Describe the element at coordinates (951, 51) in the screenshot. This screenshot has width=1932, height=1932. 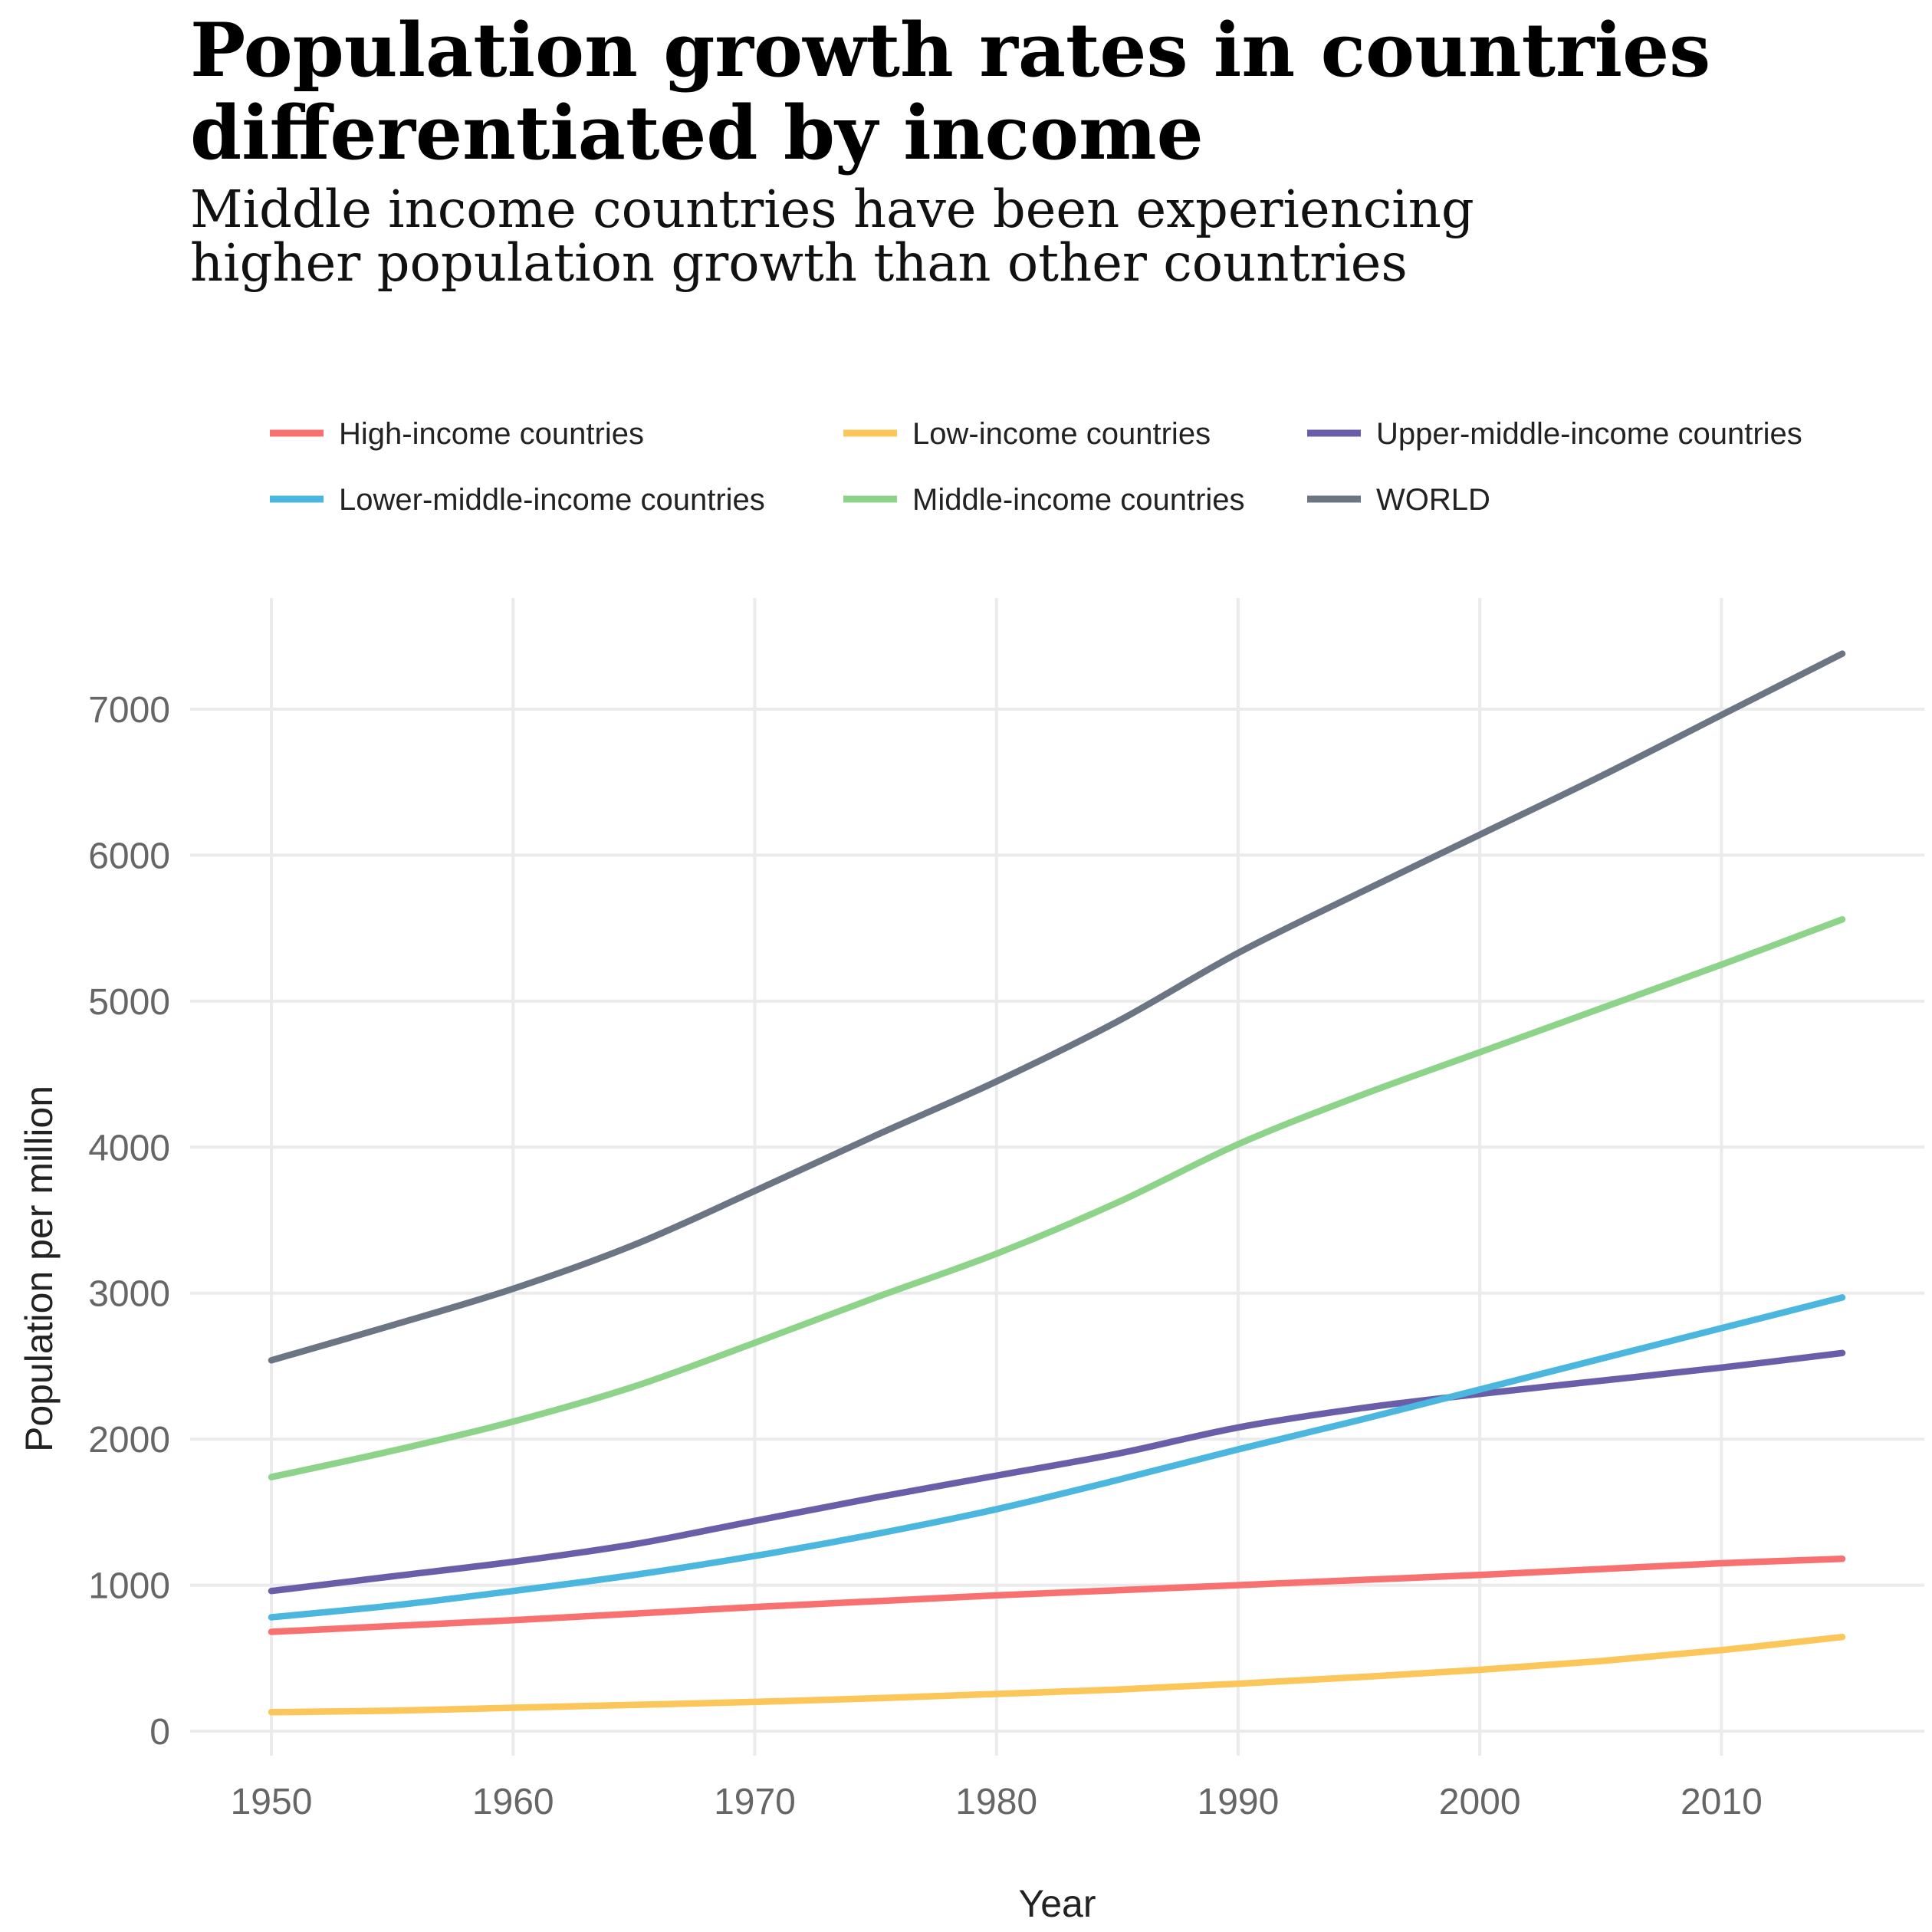
I see `chart-title-line-1: Population growth rates in countries` at that location.